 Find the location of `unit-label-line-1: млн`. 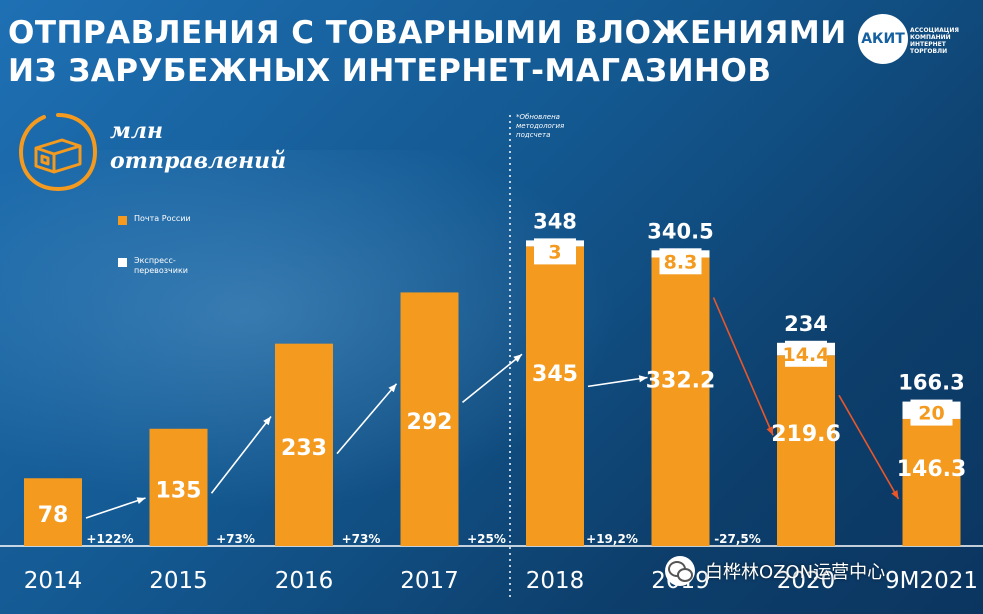

unit-label-line-1: млн is located at coordinates (137, 131).